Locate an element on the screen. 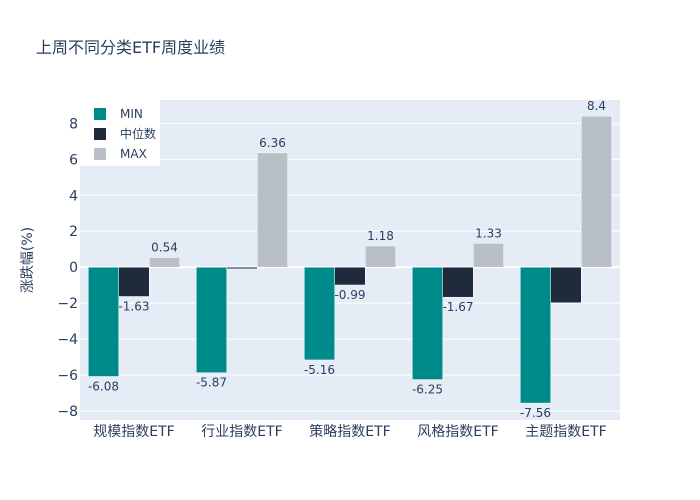 The image size is (700, 500). x-category-label: 规模指数ETF is located at coordinates (133, 432).